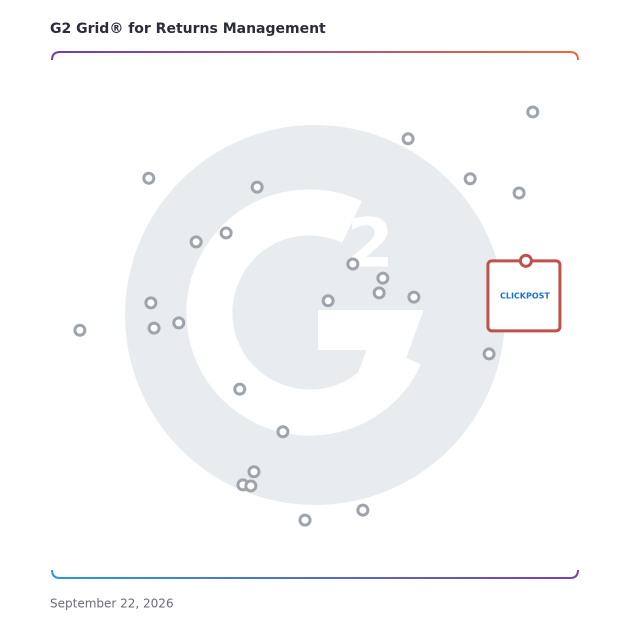 Image resolution: width=628 pixels, height=628 pixels. I want to click on footnote: September 22, 2026, so click(112, 604).